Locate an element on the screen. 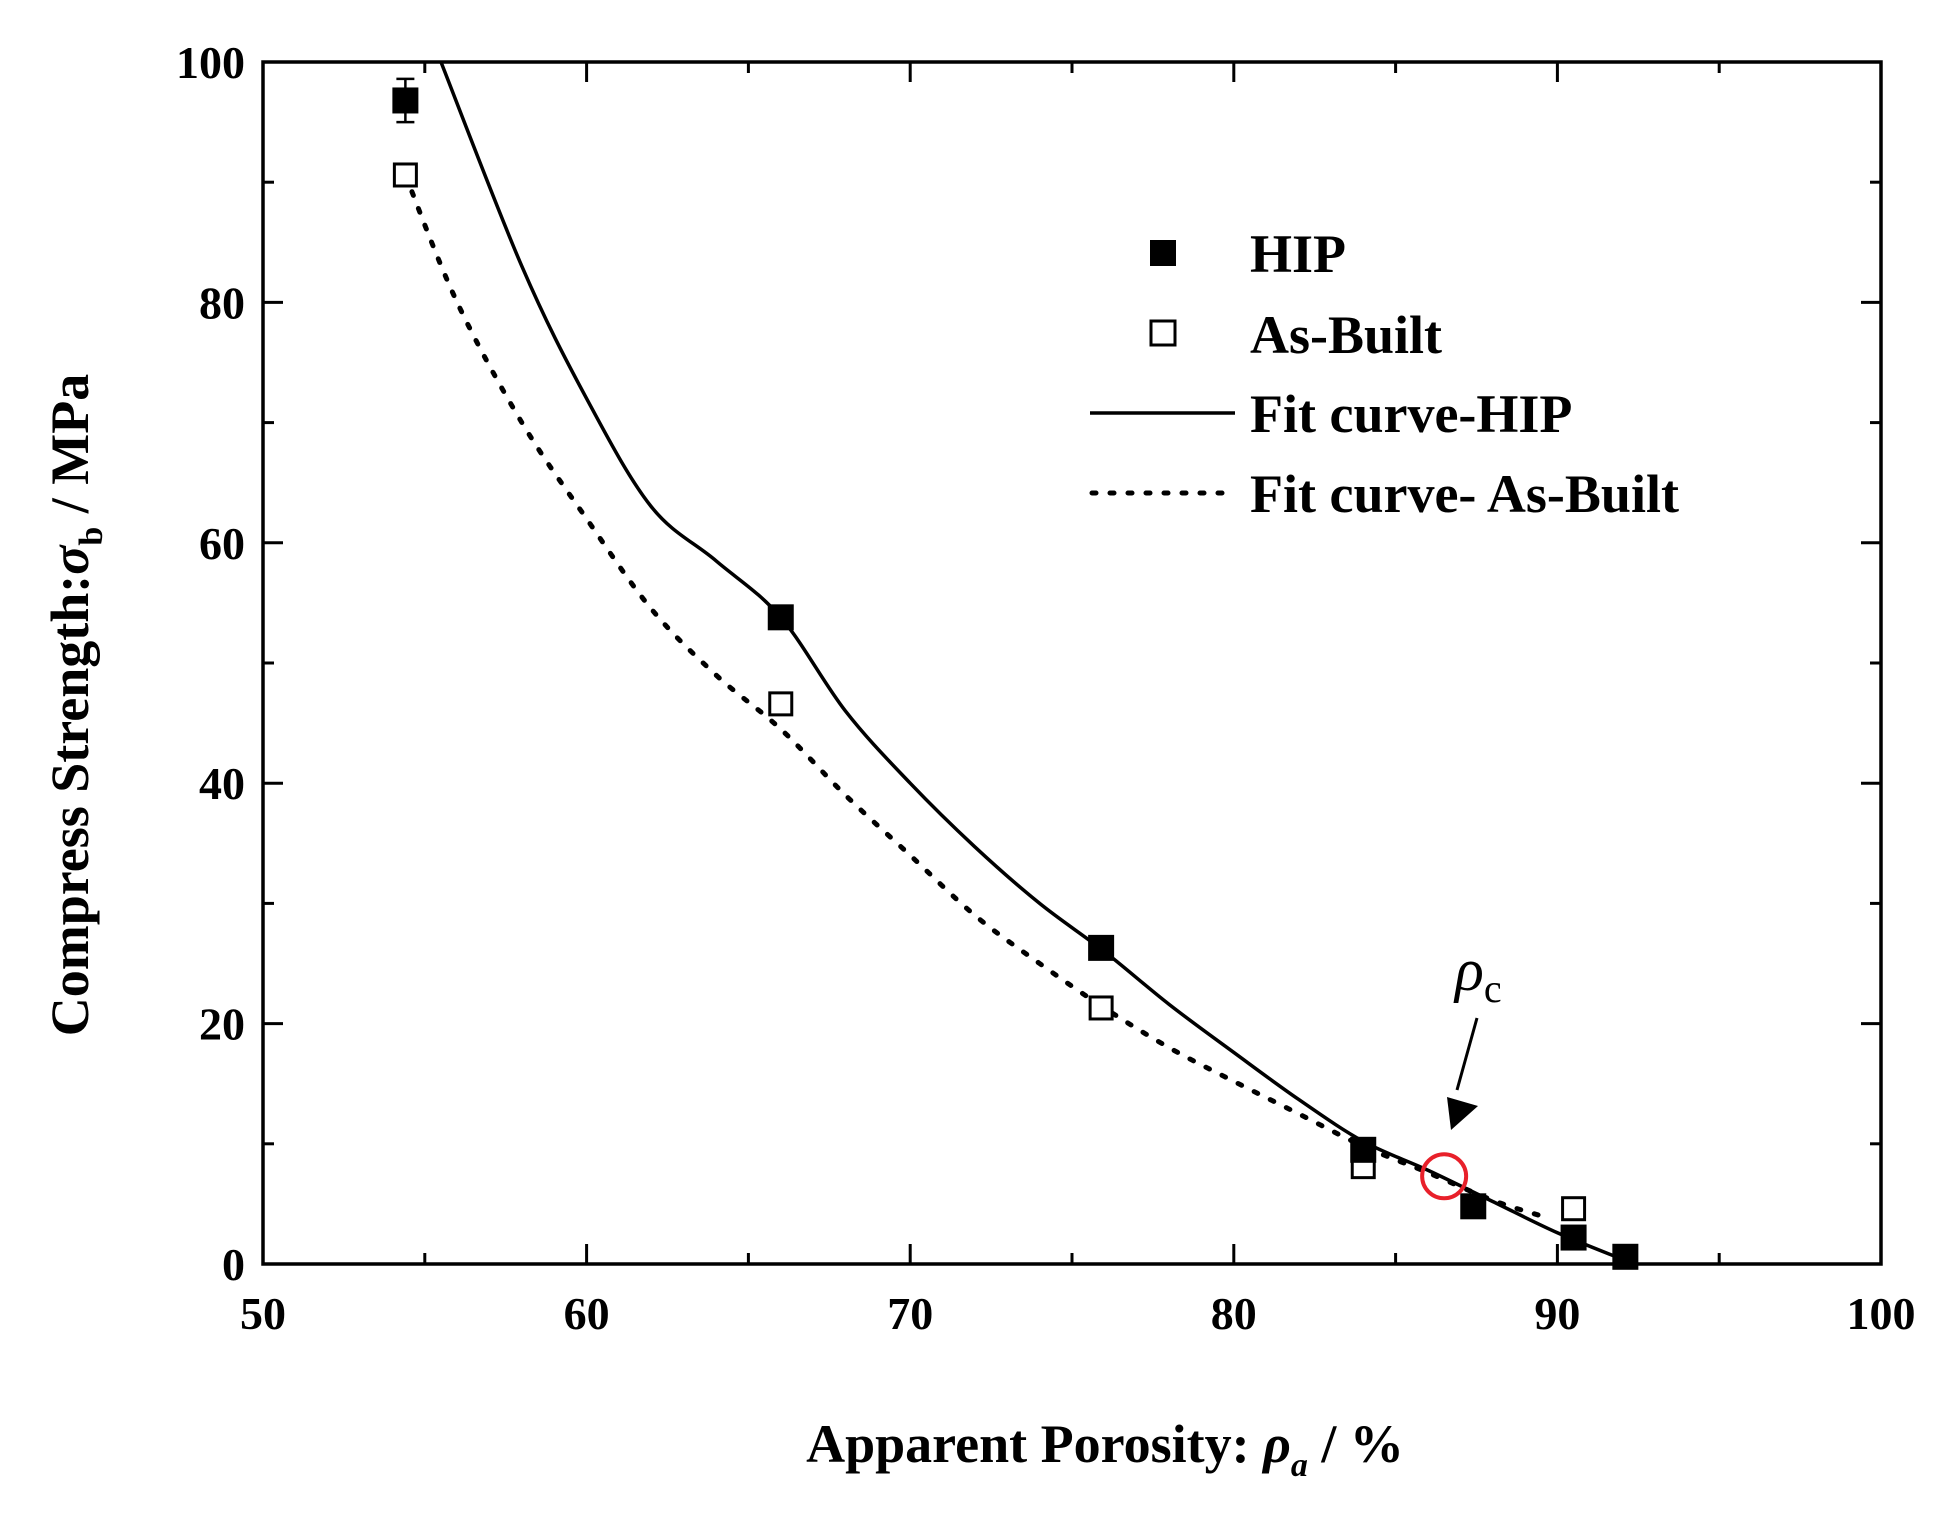 The width and height of the screenshot is (1942, 1517). x-tick-label: 60 is located at coordinates (587, 1313).